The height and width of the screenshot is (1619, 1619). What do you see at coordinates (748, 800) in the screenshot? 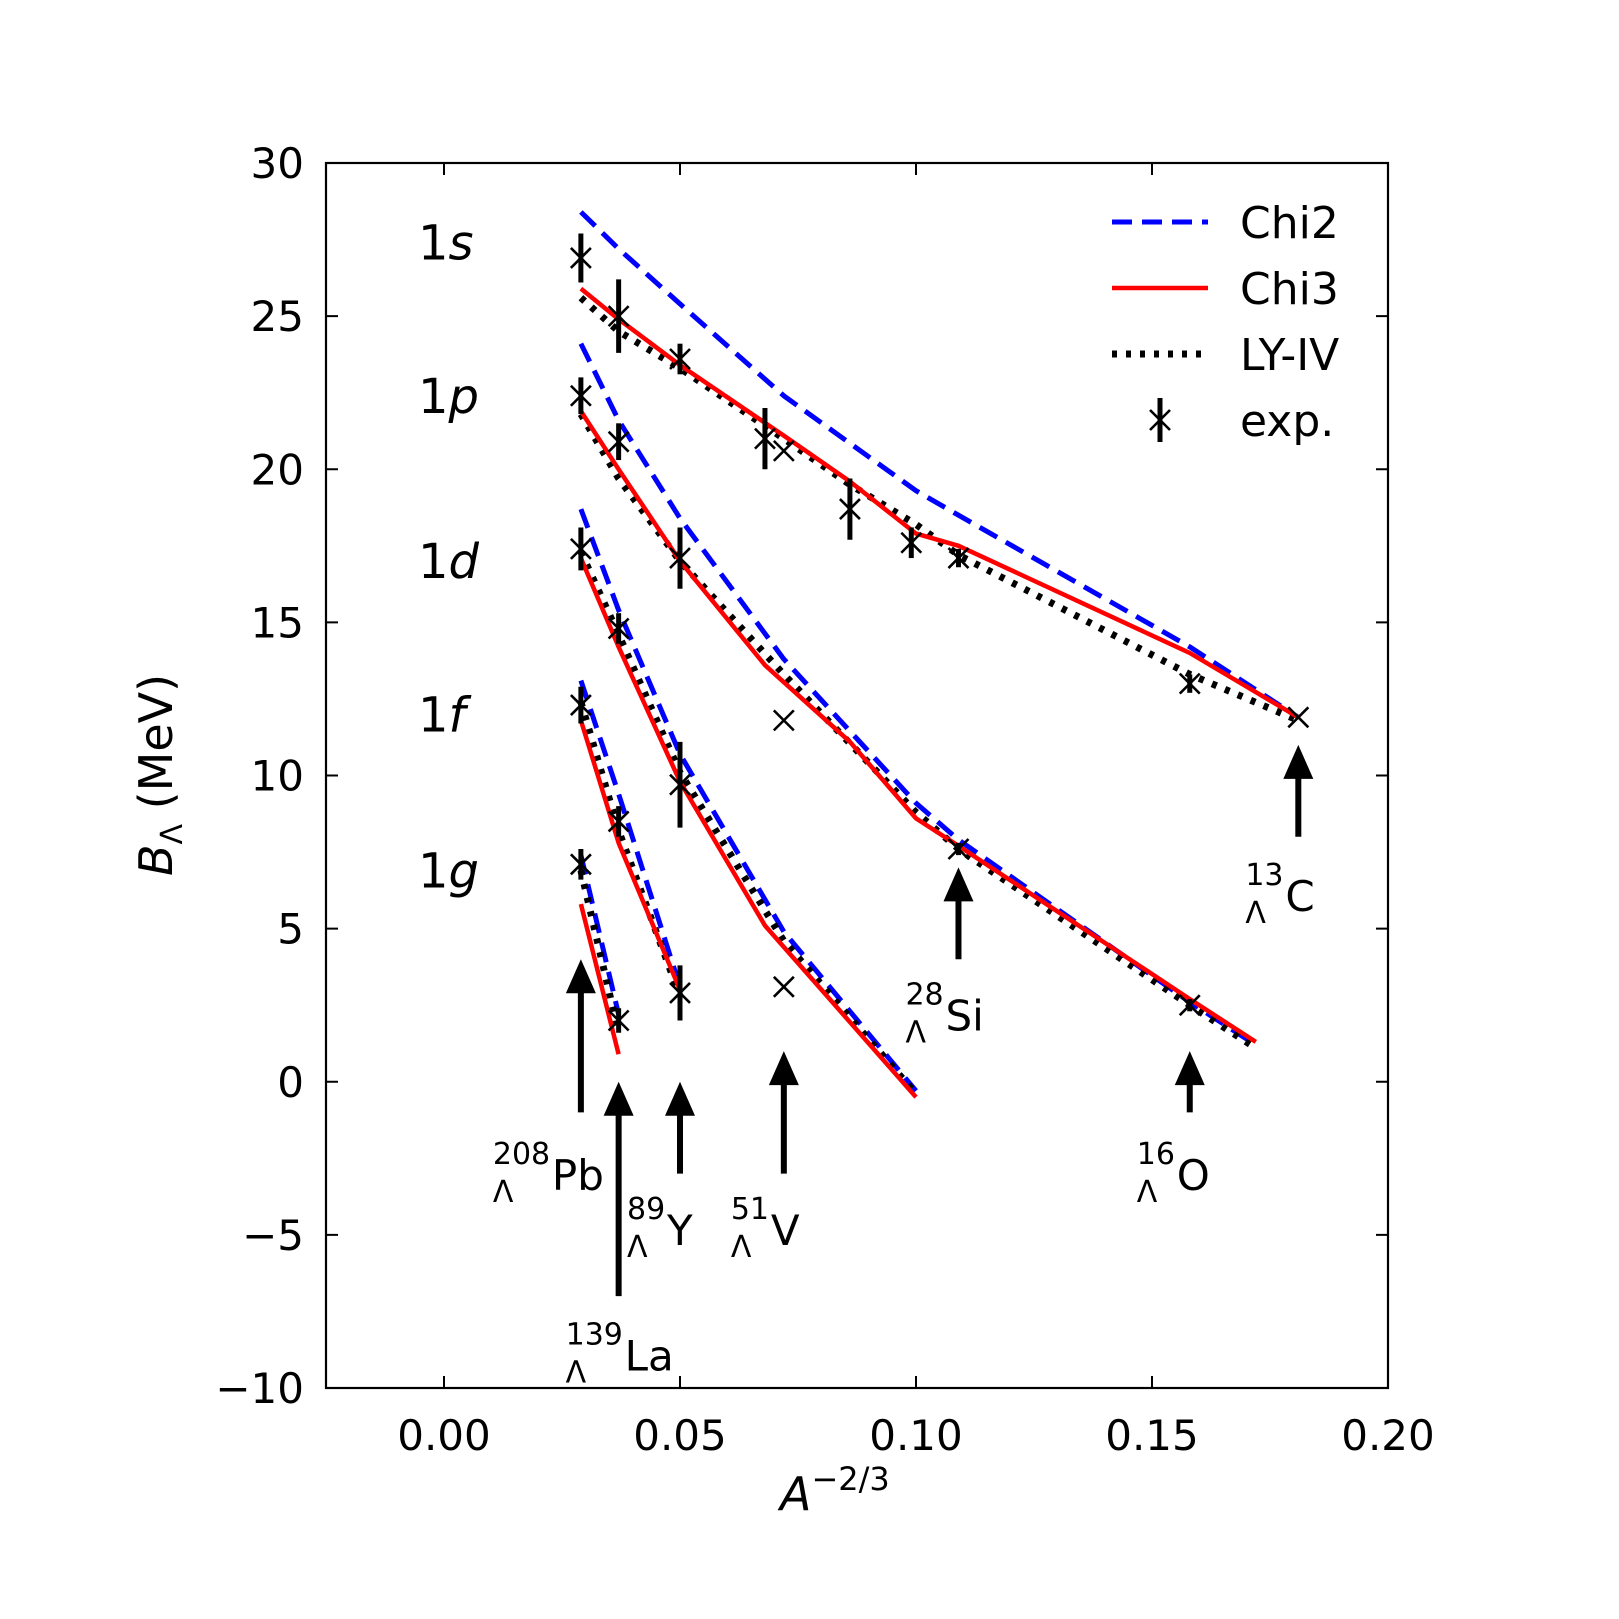
I see `series-chi2-1d` at bounding box center [748, 800].